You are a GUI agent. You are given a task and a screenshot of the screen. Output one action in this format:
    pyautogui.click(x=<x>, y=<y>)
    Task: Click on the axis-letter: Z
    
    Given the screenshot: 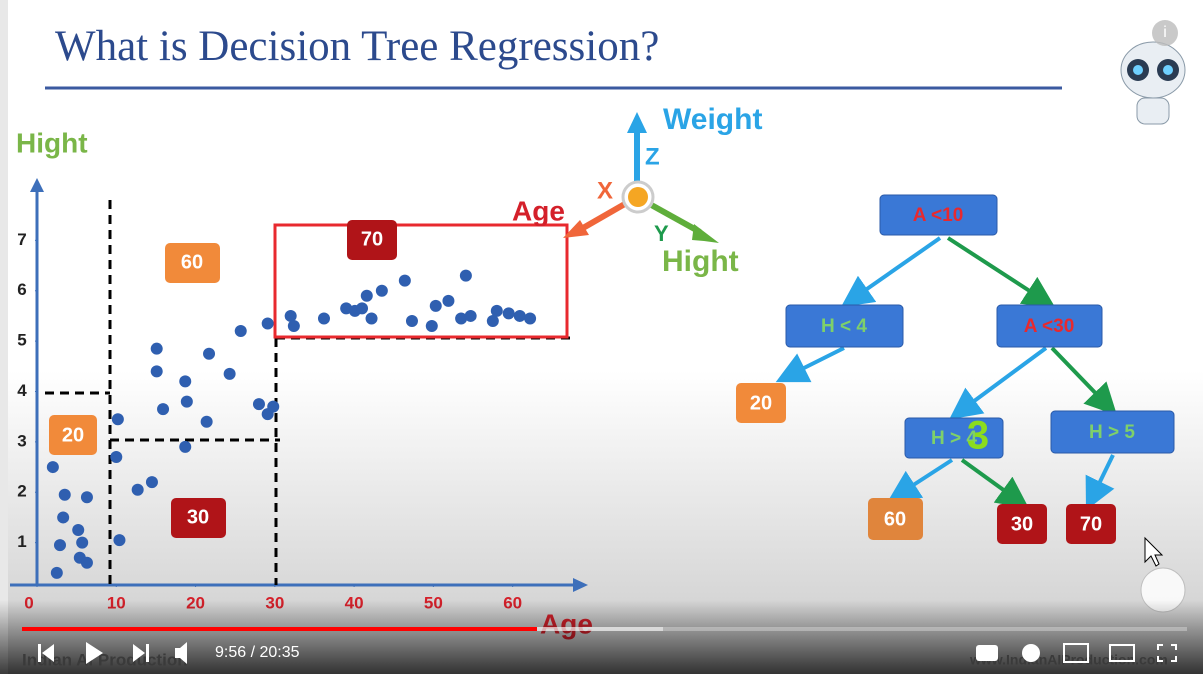 What is the action you would take?
    pyautogui.click(x=652, y=156)
    